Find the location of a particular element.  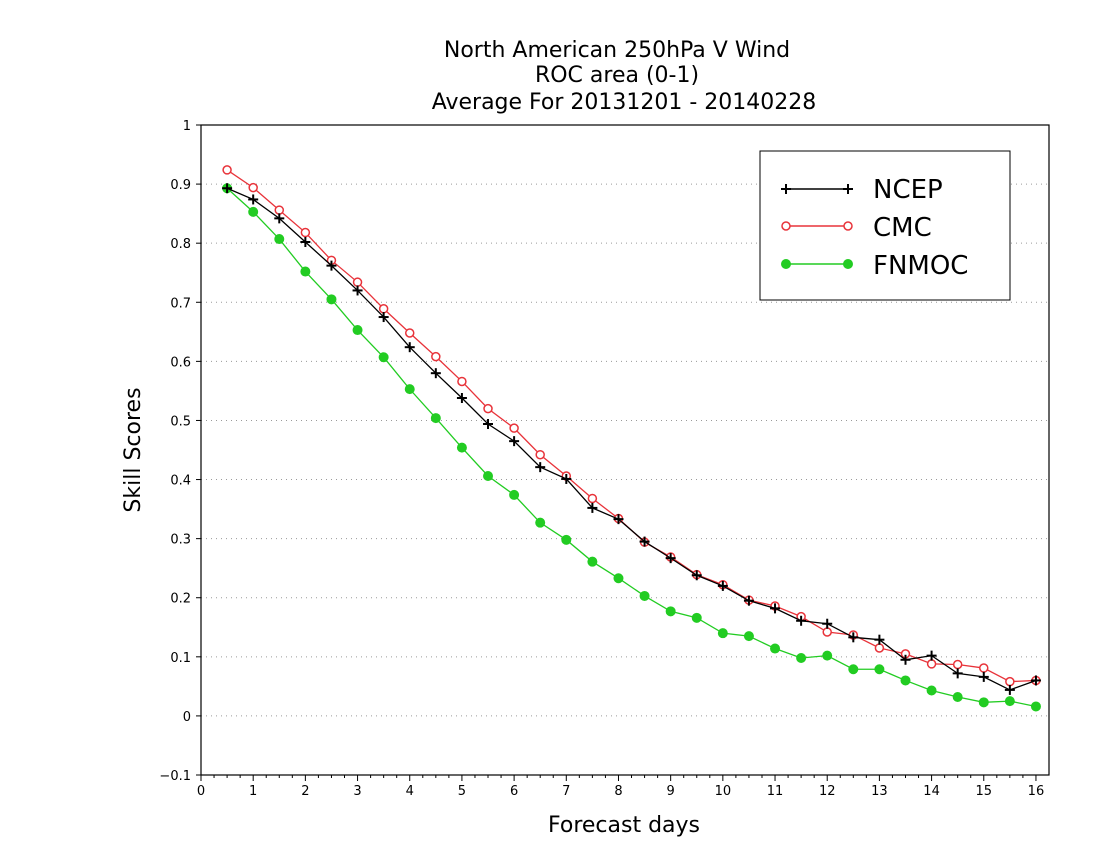

legend-sample-ncep is located at coordinates (817, 189).